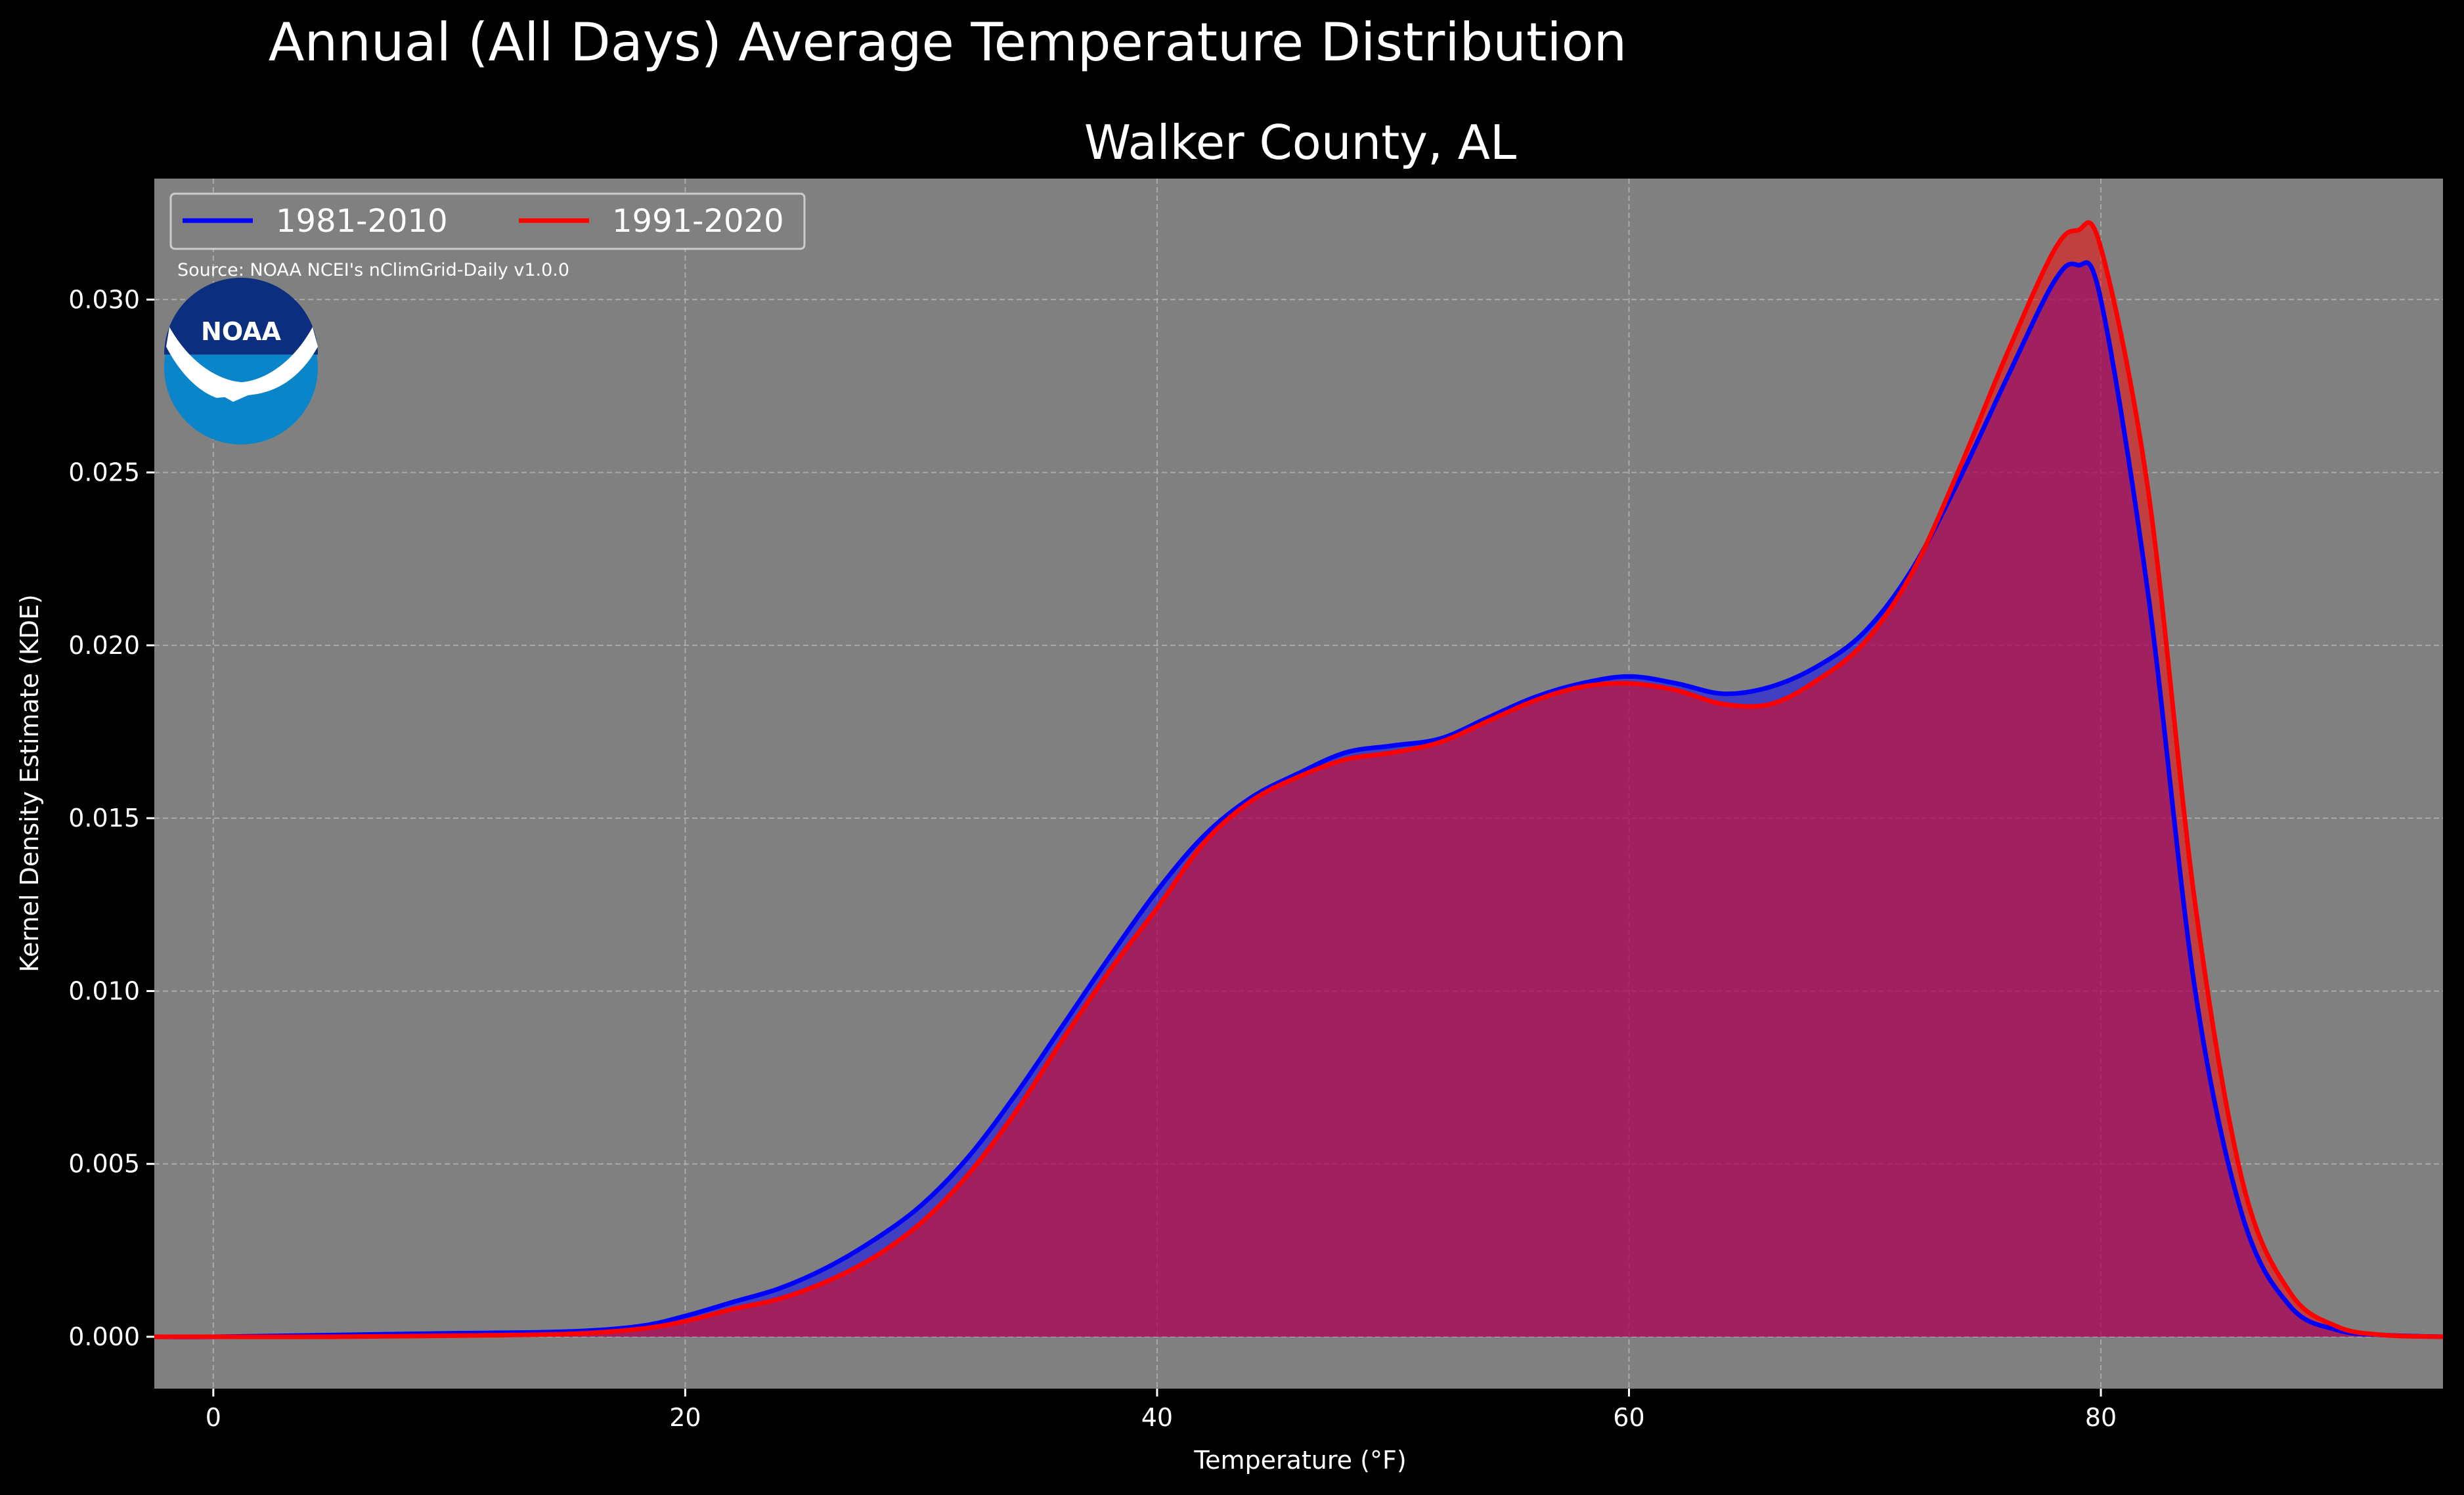  What do you see at coordinates (362, 221) in the screenshot?
I see `legend-label-1981-2010: 1981-2010` at bounding box center [362, 221].